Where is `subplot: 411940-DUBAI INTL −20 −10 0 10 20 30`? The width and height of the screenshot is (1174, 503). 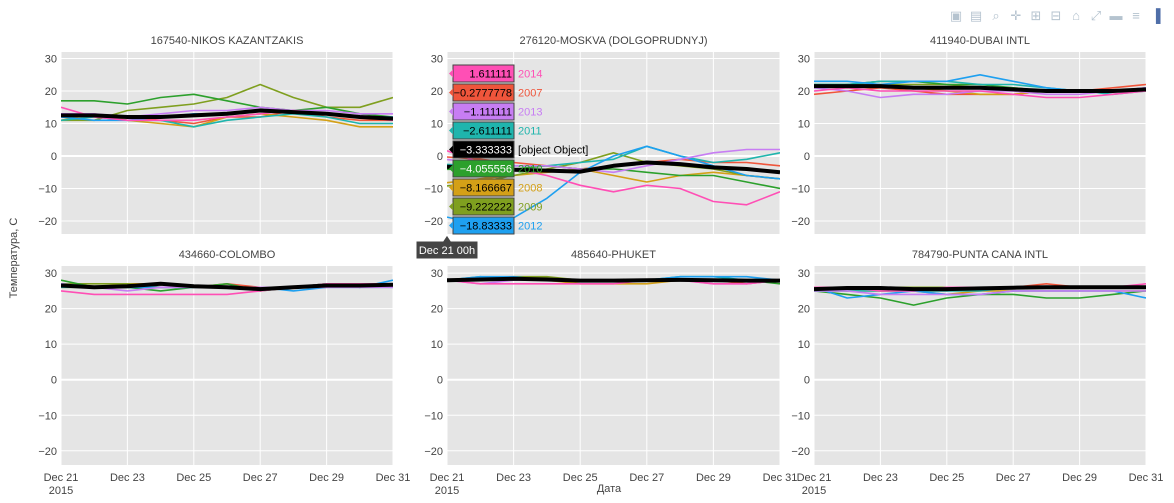
subplot: 411940-DUBAI INTL −20 −10 0 10 20 30 is located at coordinates (969, 134).